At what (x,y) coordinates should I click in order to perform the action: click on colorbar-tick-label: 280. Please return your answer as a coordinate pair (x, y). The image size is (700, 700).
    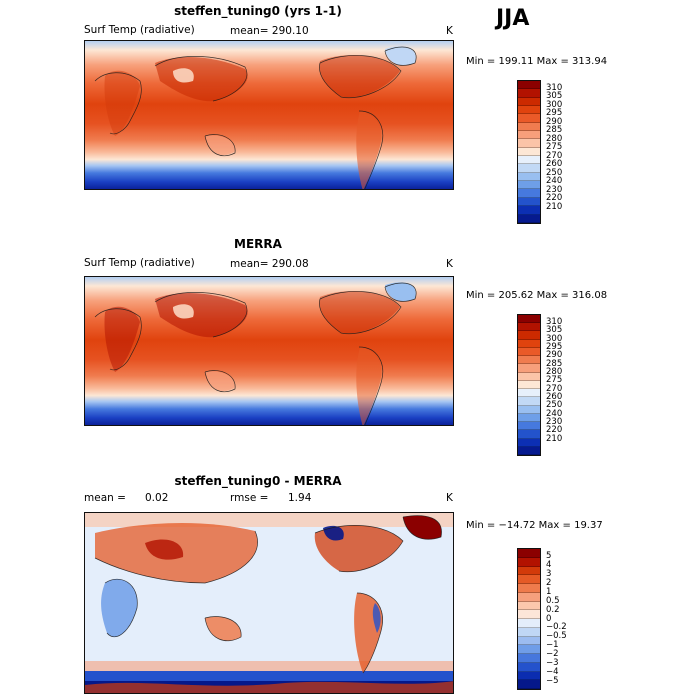
    Looking at the image, I should click on (554, 371).